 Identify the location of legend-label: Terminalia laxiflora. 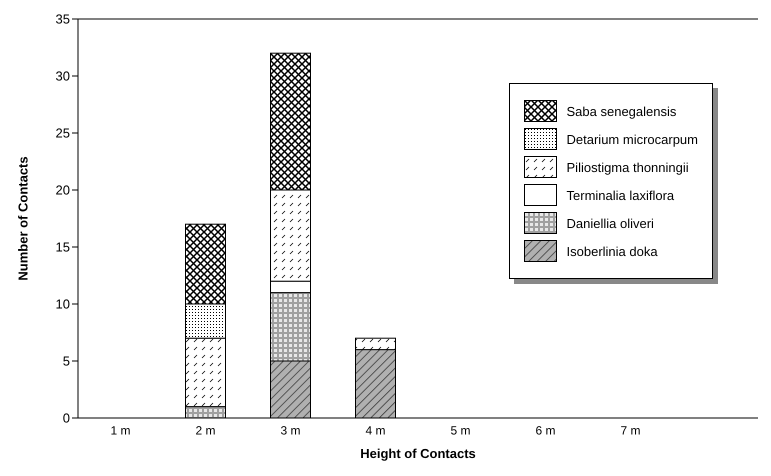
(620, 195).